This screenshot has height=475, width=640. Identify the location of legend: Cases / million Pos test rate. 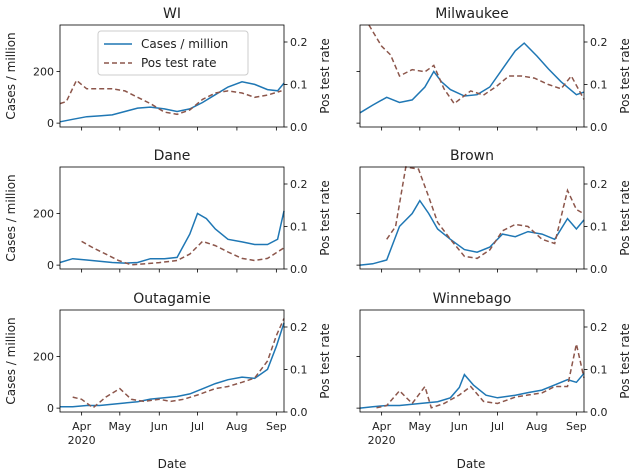
(173, 53).